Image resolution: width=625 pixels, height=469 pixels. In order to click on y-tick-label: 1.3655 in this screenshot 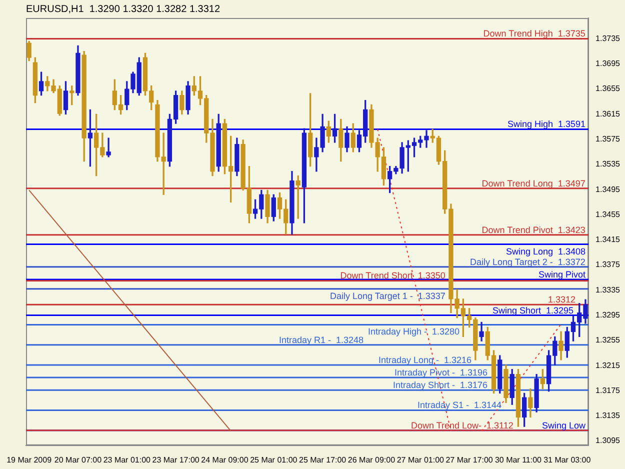, I will do `click(608, 89)`.